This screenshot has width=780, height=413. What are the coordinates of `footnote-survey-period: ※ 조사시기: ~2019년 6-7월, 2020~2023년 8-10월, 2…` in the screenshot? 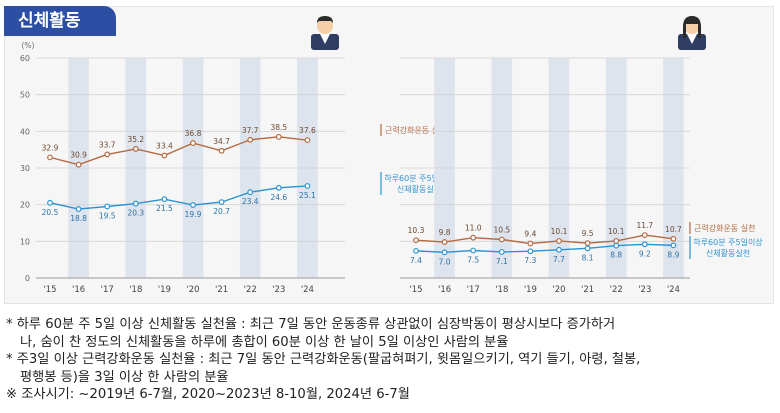 It's located at (208, 395).